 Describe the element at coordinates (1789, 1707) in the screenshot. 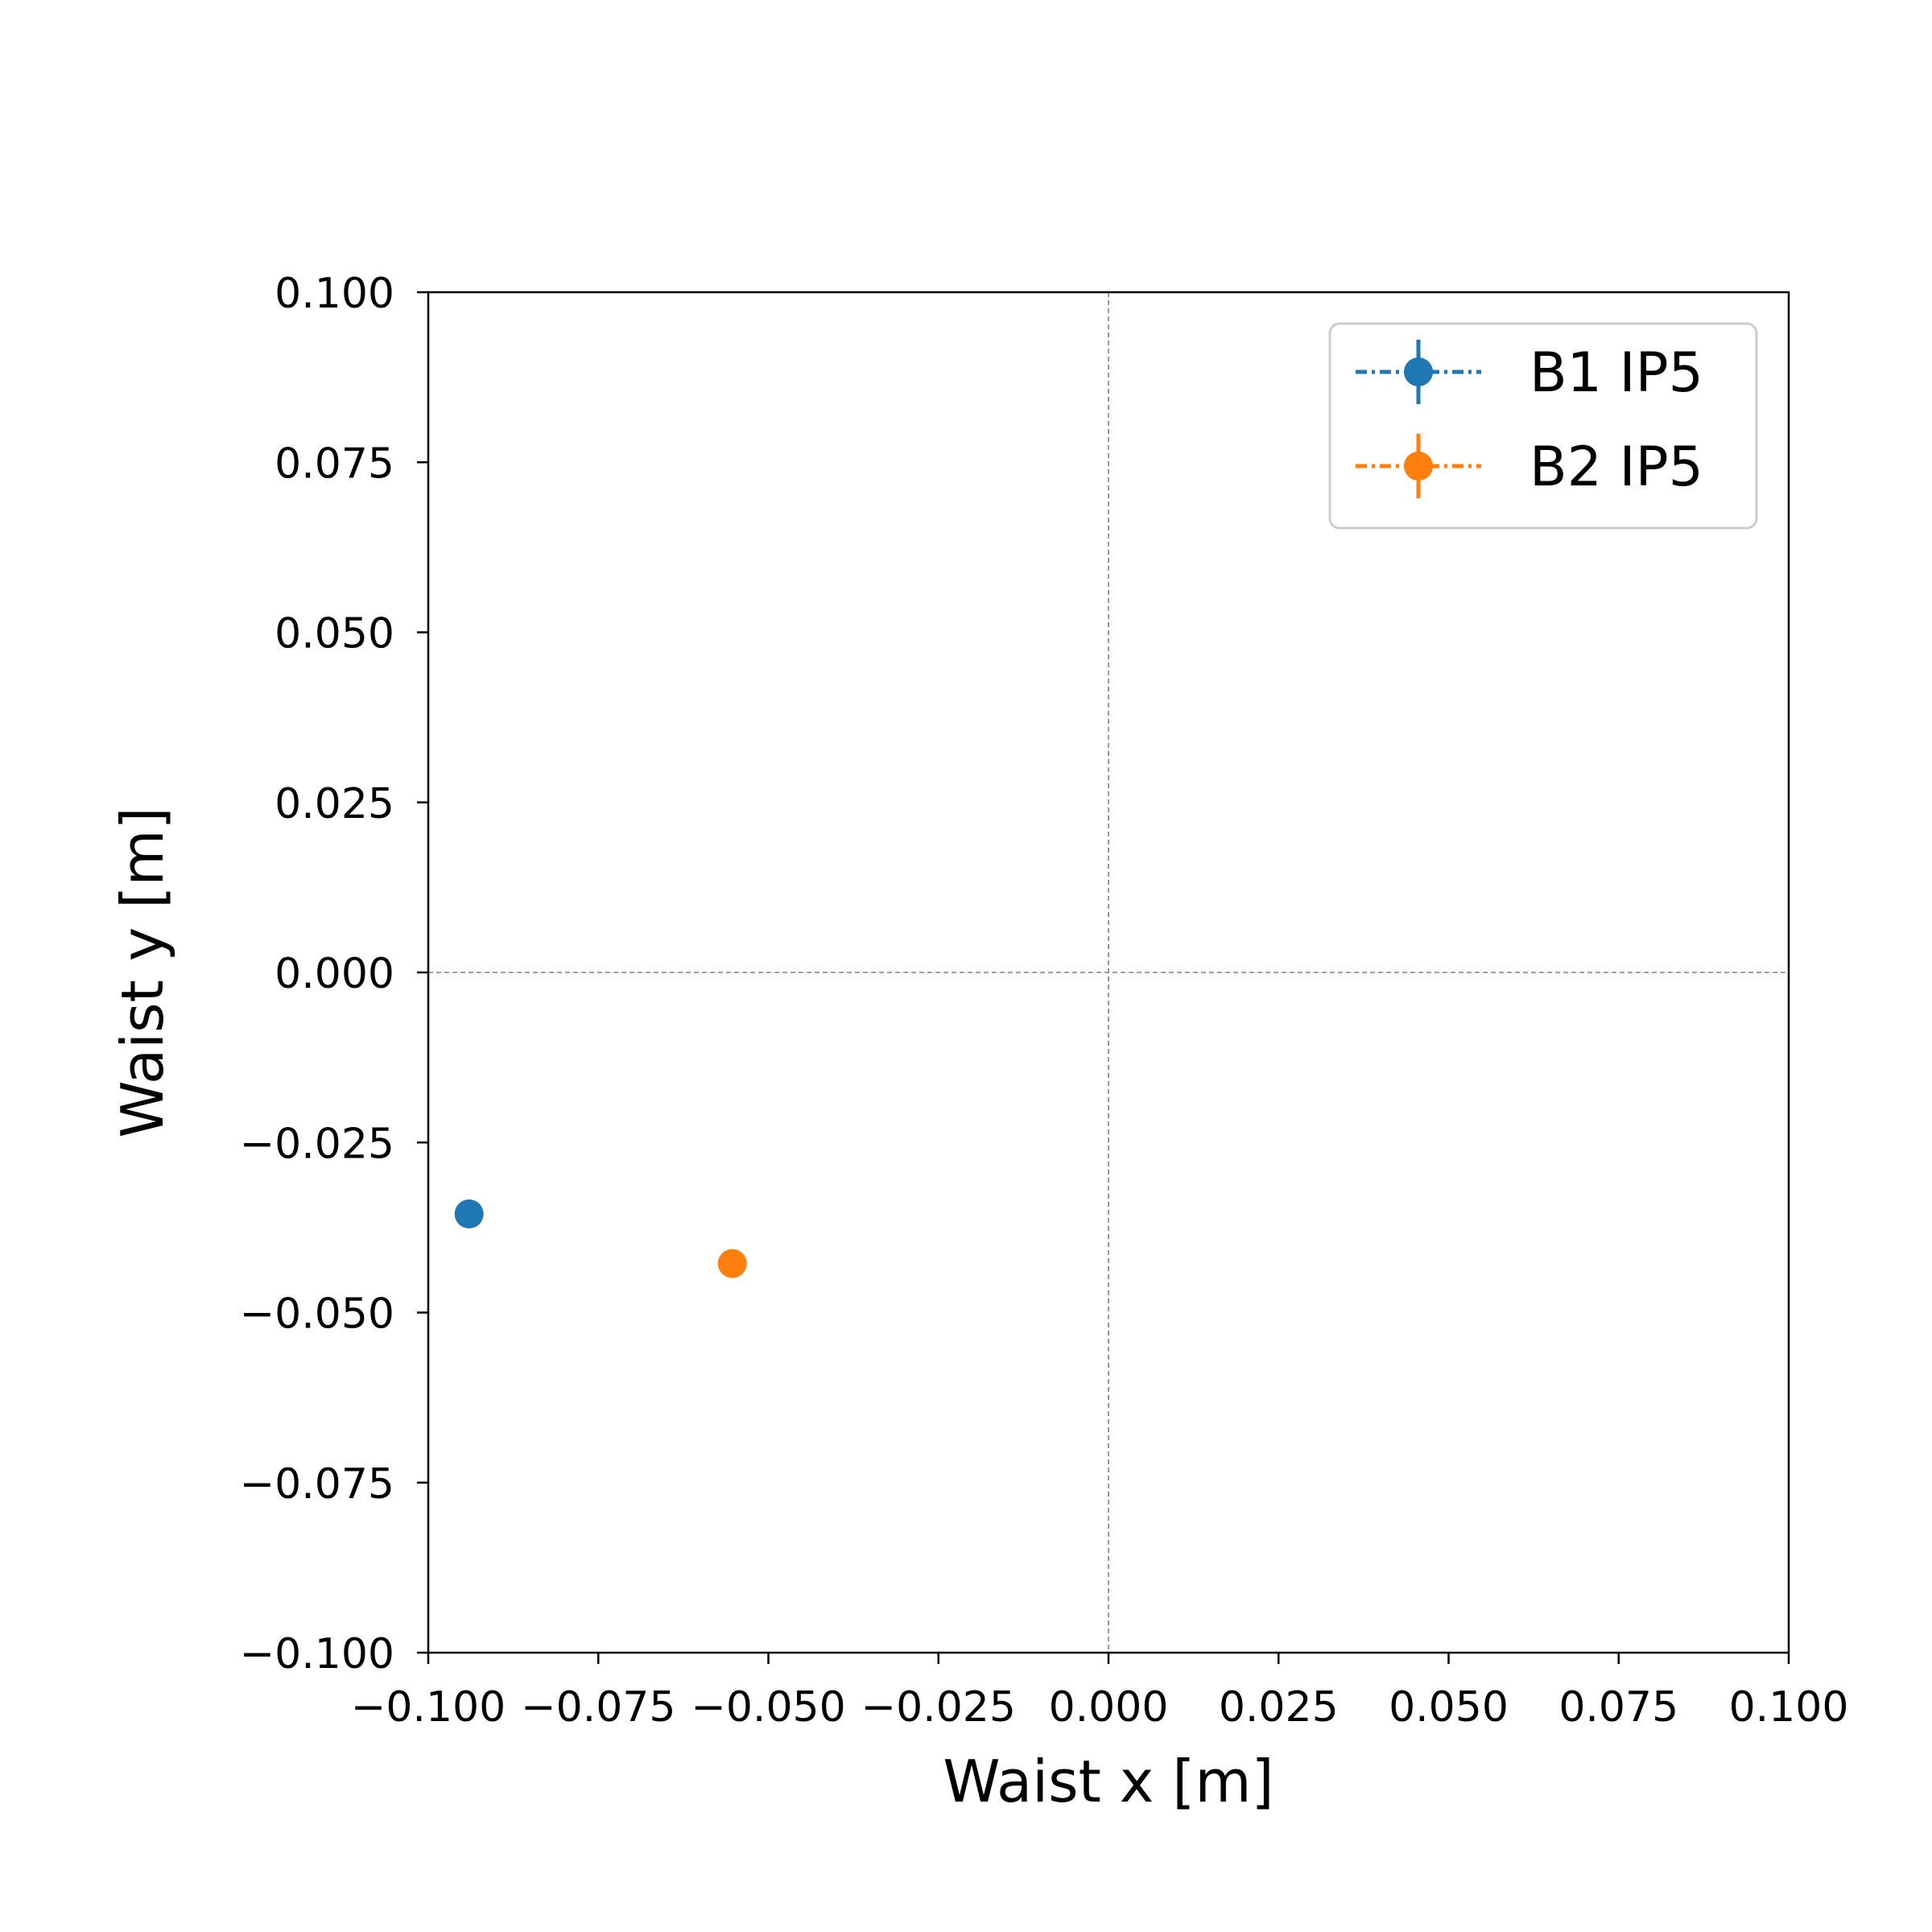

I see `x-tick-label: 0.100` at that location.